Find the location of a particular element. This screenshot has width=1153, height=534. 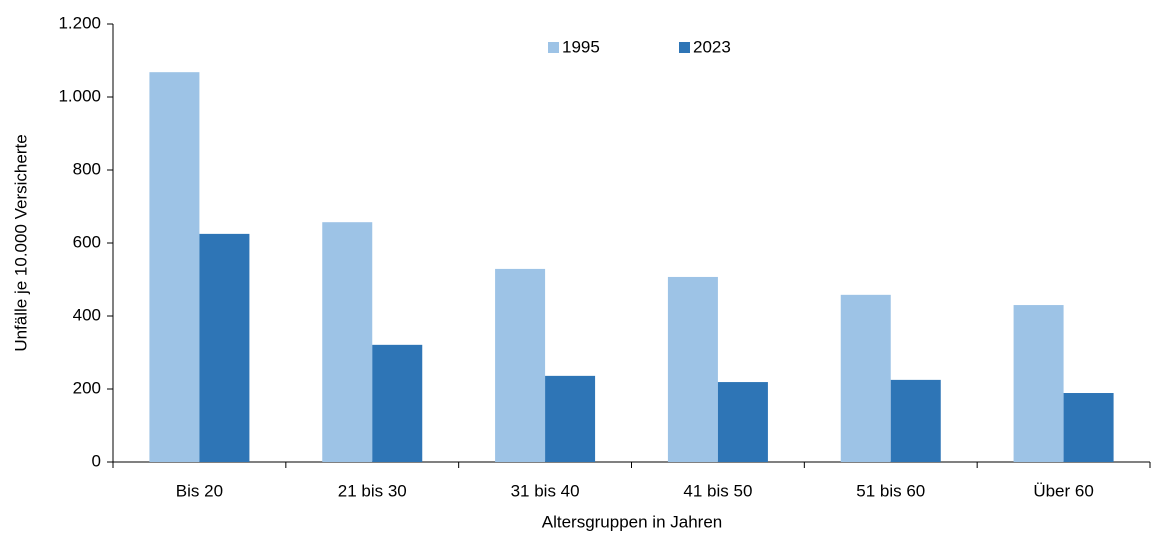

x-tick-label: 51 bis 60 is located at coordinates (890, 490).